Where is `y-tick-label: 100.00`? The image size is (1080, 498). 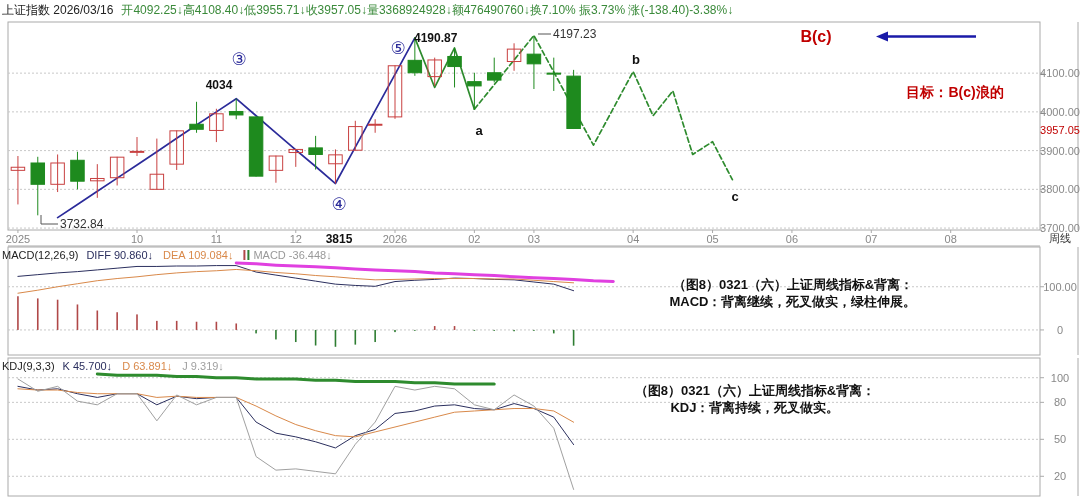
y-tick-label: 100.00 is located at coordinates (1060, 286).